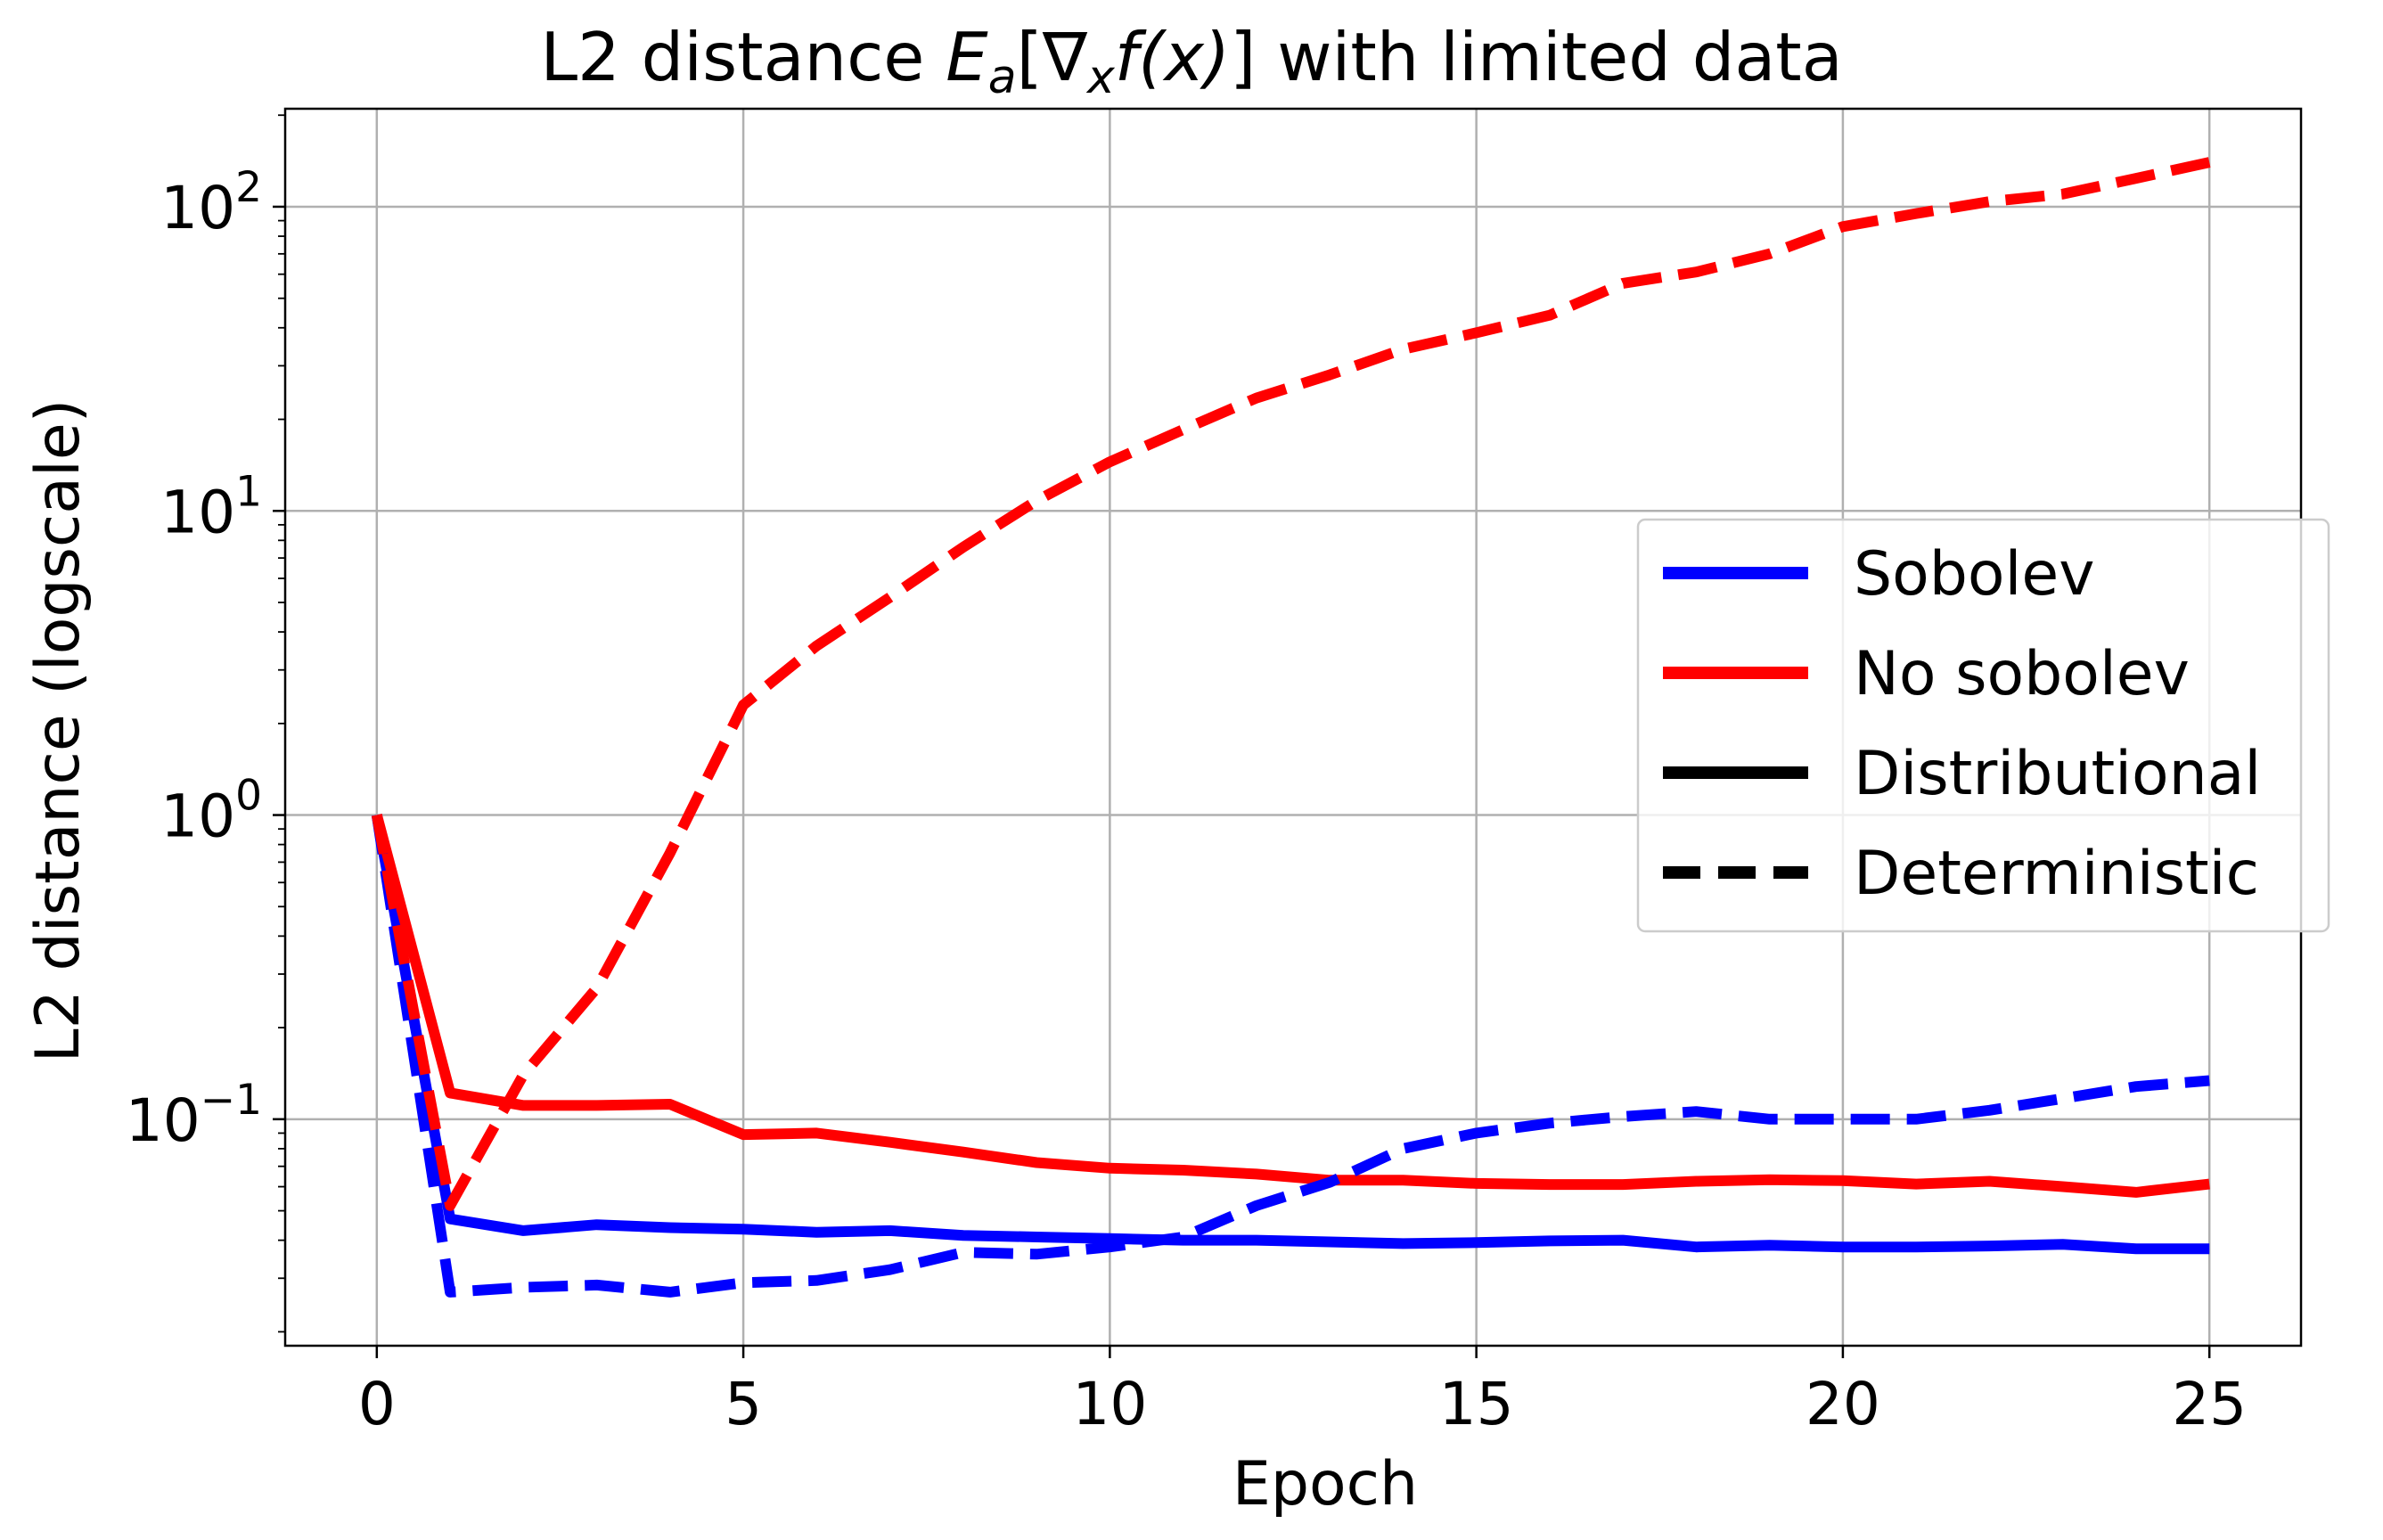  Describe the element at coordinates (377, 1404) in the screenshot. I see `x-tick-label-0: 0` at that location.